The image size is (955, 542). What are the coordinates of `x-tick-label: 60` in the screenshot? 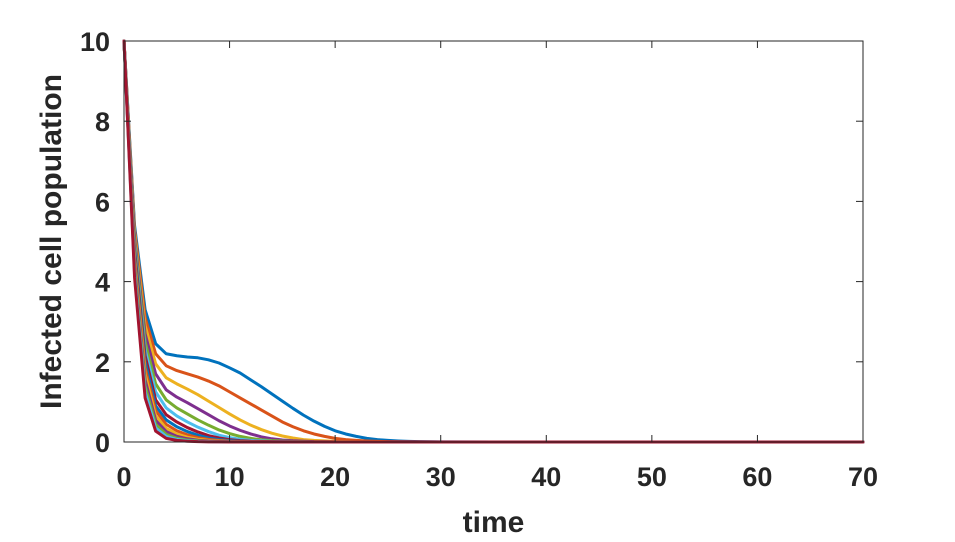 It's located at (757, 477).